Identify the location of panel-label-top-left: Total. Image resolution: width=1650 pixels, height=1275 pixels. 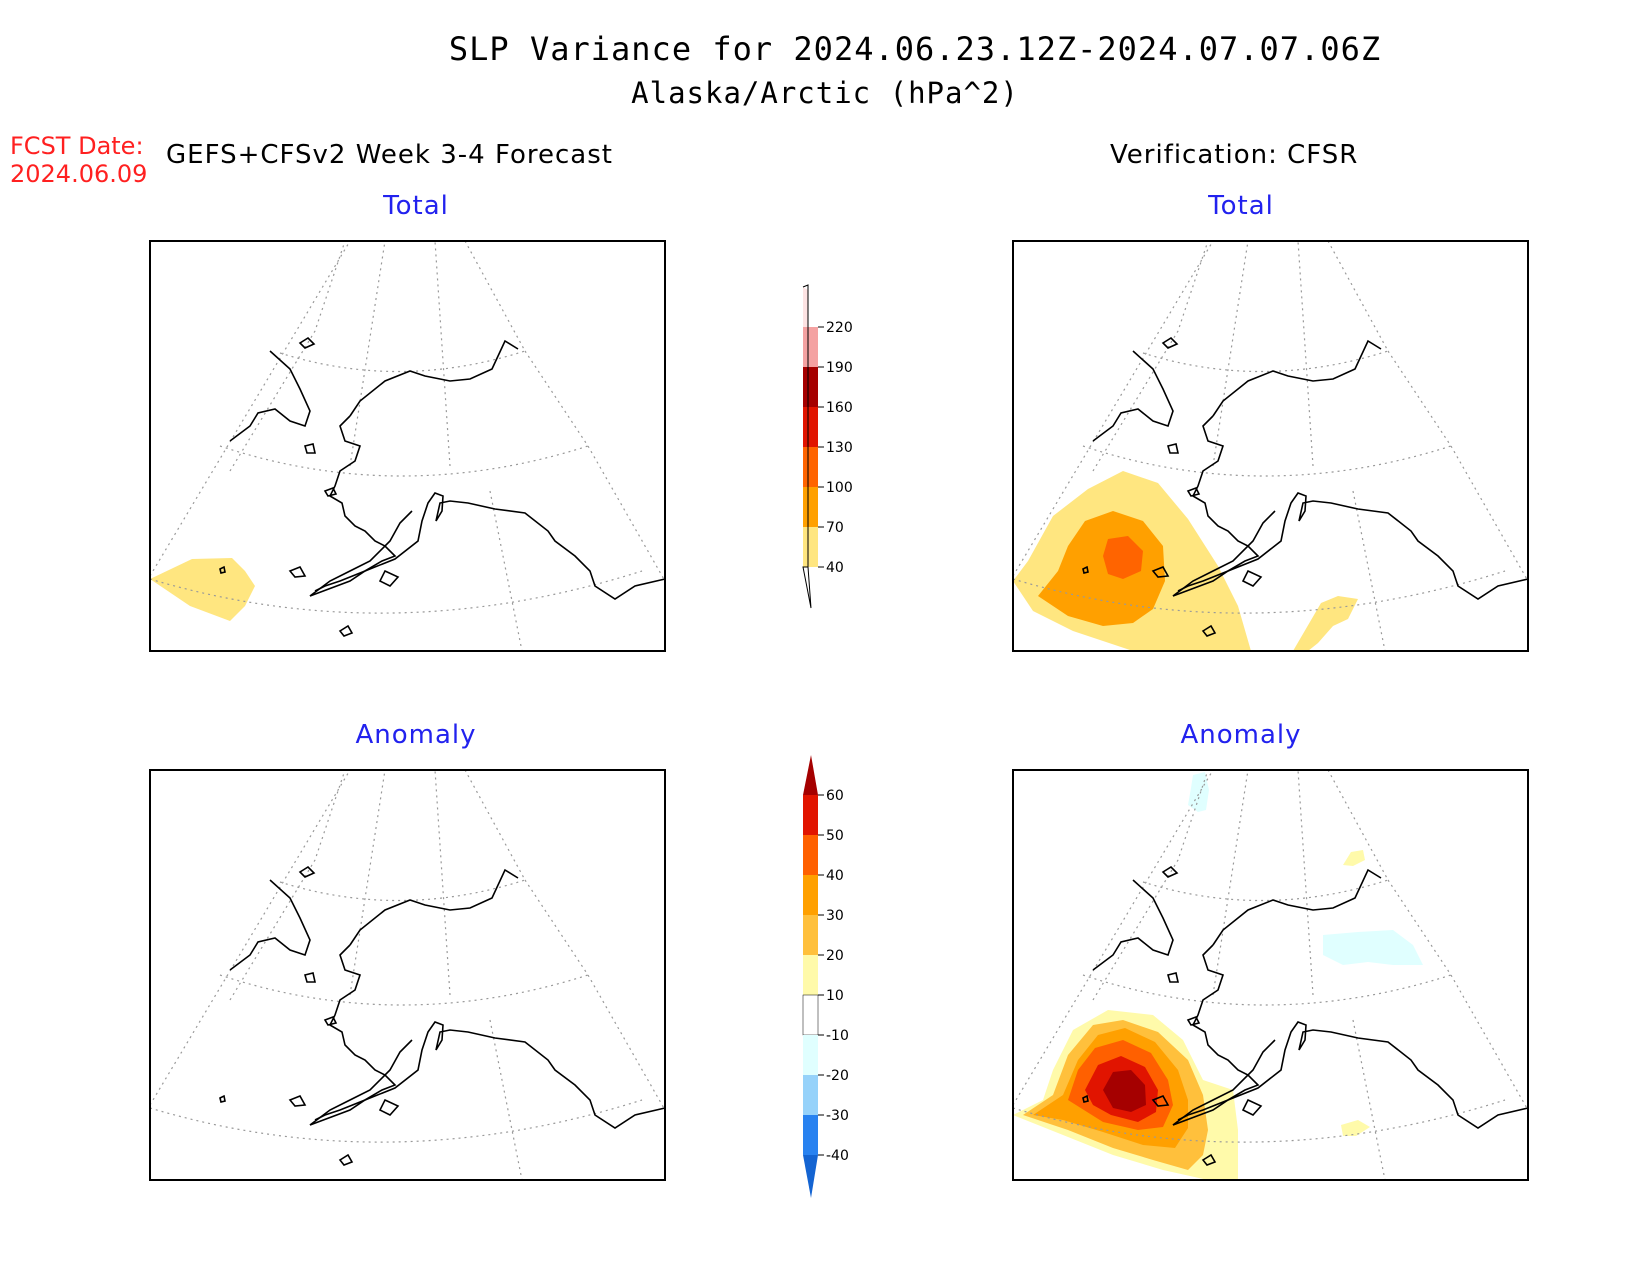
(416, 206).